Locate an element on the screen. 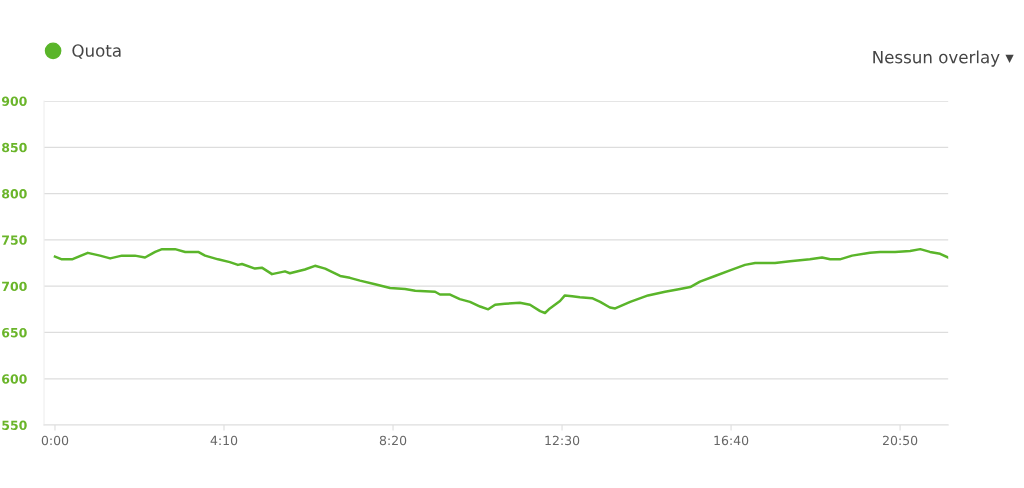 The image size is (1024, 488). x-tick-label: 20:50 is located at coordinates (900, 440).